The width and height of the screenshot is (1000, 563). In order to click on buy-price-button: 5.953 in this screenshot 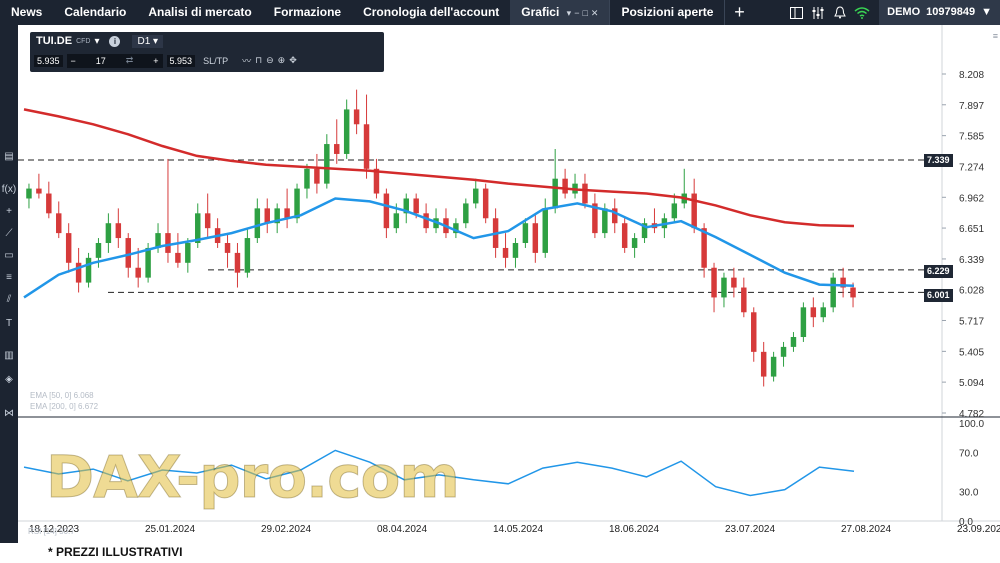, I will do `click(181, 60)`.